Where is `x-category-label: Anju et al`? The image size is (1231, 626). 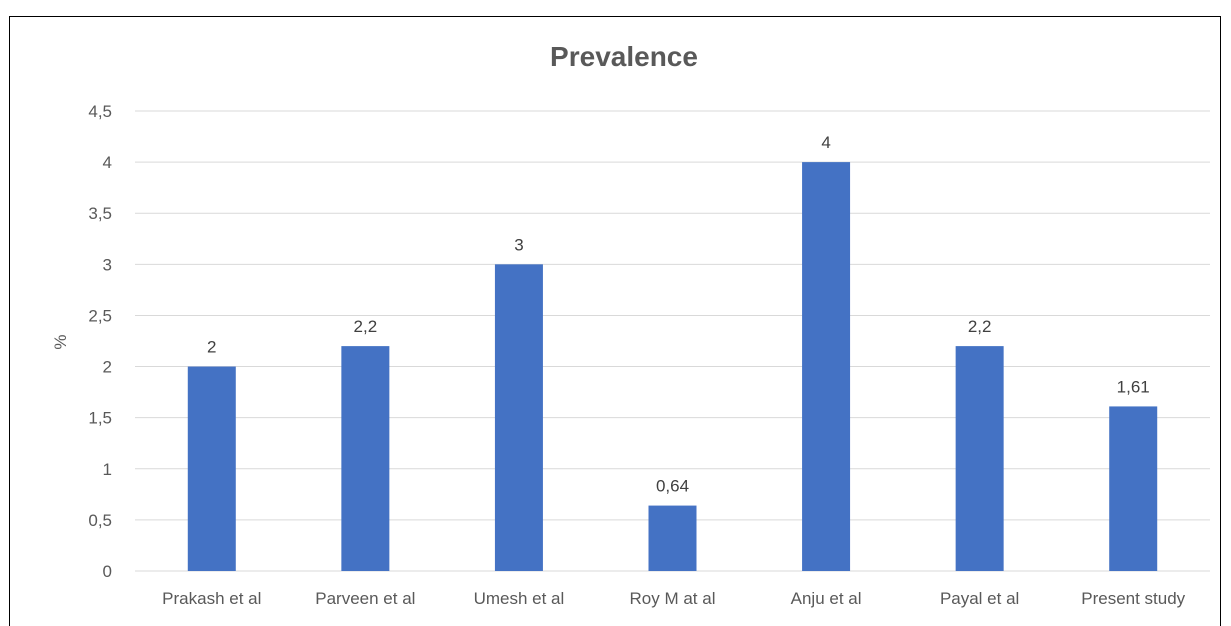
x-category-label: Anju et al is located at coordinates (826, 598).